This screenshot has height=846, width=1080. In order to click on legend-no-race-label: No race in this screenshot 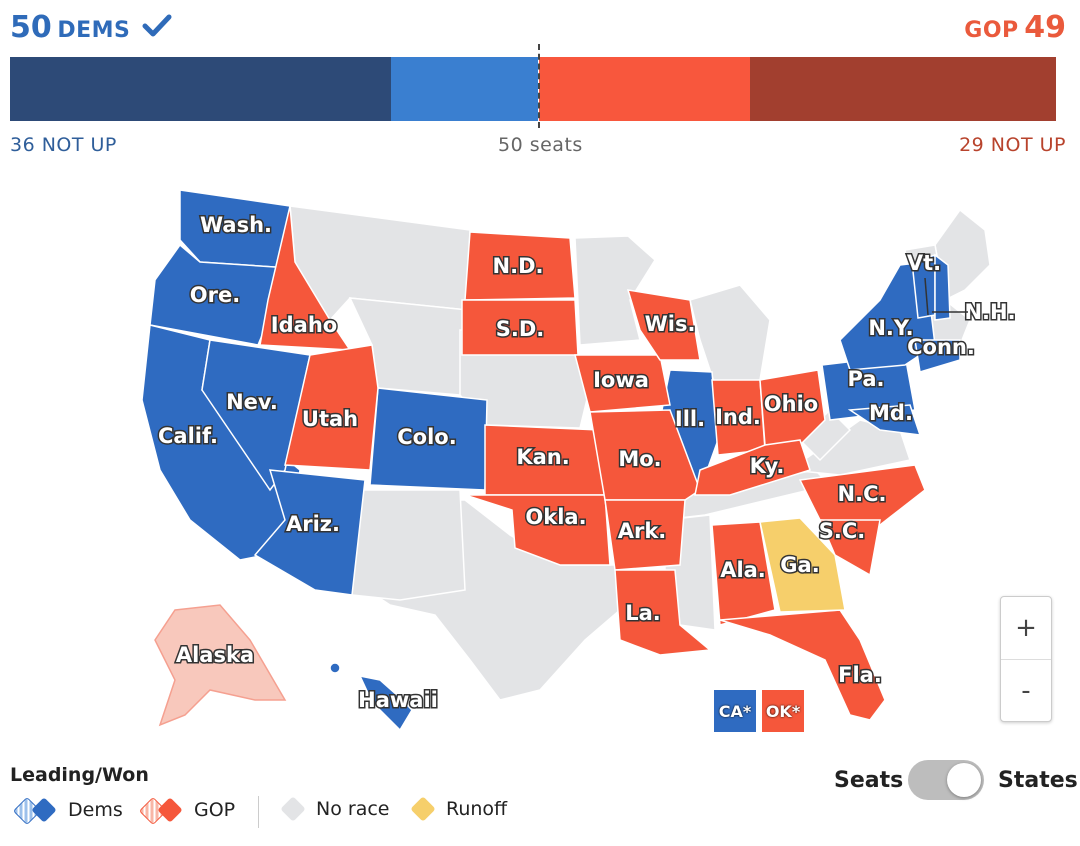, I will do `click(353, 809)`.